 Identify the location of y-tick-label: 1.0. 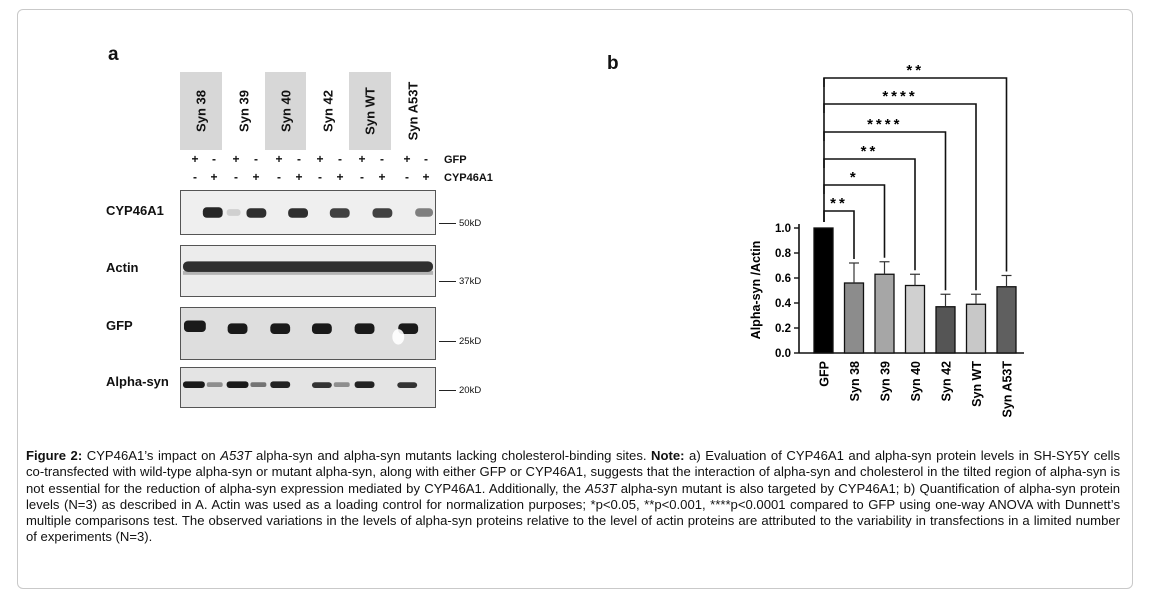
(783, 229).